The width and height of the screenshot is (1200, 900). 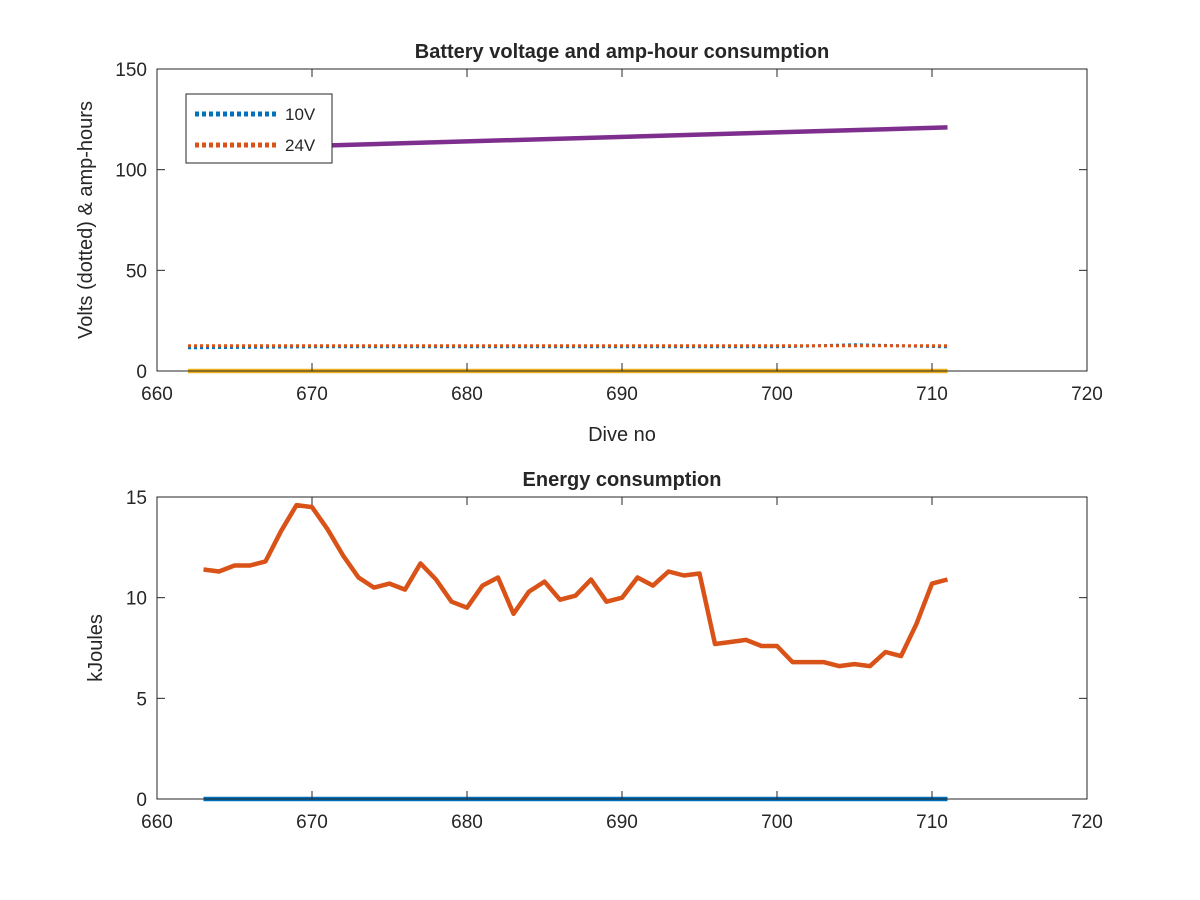 I want to click on y-tick-label: 10, so click(x=136, y=599).